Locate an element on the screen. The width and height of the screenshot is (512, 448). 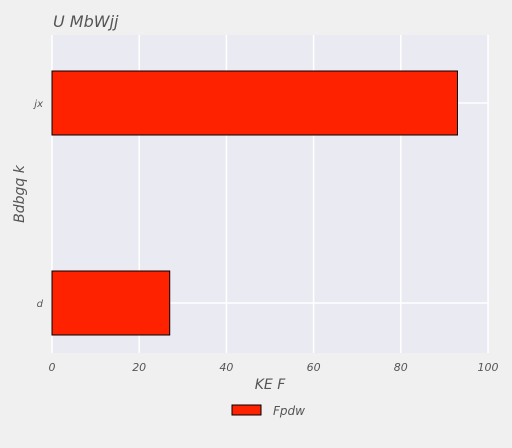
legend: Fpdw is located at coordinates (268, 411).